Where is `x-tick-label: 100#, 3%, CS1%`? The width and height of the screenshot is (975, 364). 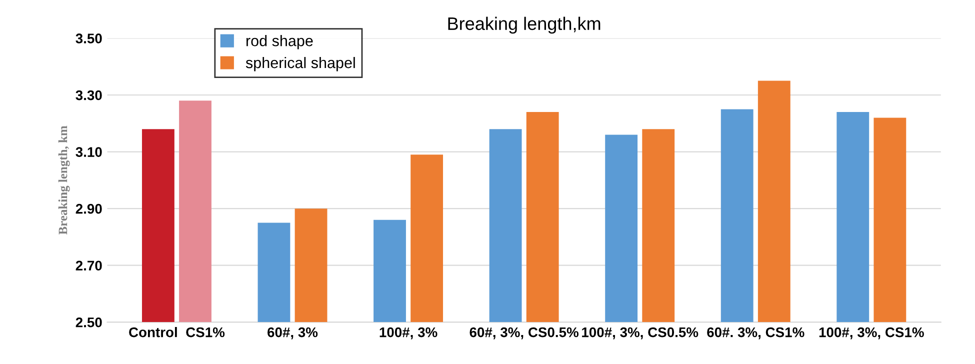 x-tick-label: 100#, 3%, CS1% is located at coordinates (871, 333).